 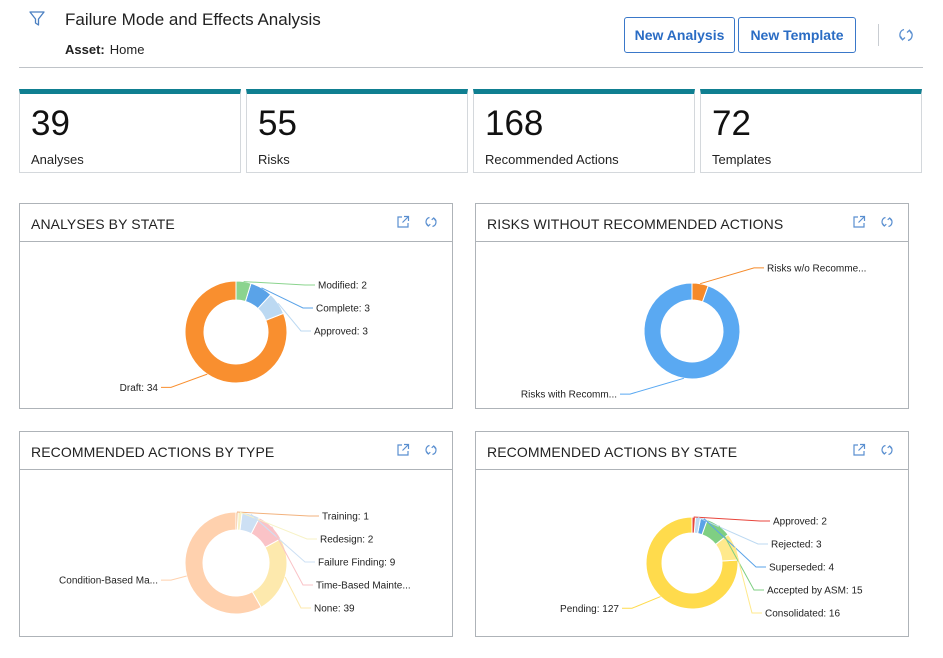 I want to click on tile-value: 72, so click(x=731, y=123).